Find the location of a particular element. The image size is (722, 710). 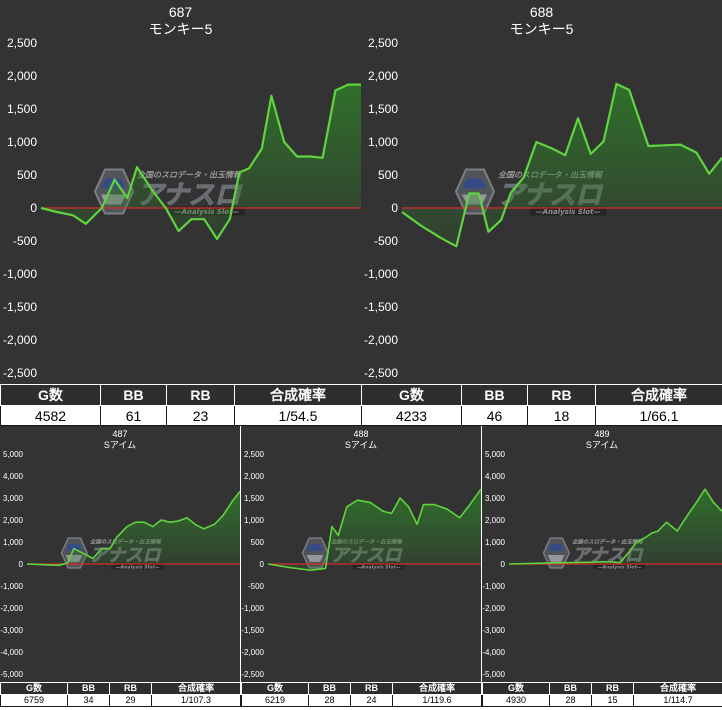

rb-value: 23 is located at coordinates (200, 415).